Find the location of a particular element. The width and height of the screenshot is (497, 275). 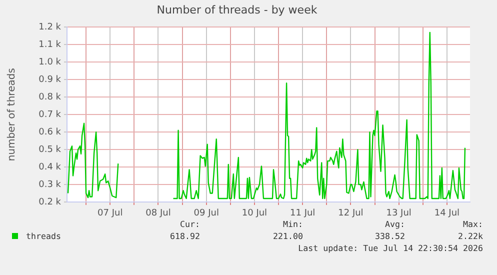

x-tick-label: 12 Jul is located at coordinates (351, 213).